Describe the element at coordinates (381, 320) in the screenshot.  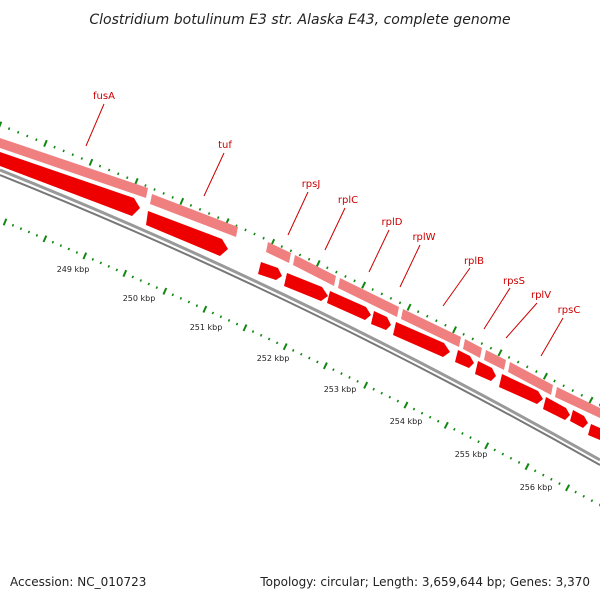
I see `gene-arrow-rplW` at that location.